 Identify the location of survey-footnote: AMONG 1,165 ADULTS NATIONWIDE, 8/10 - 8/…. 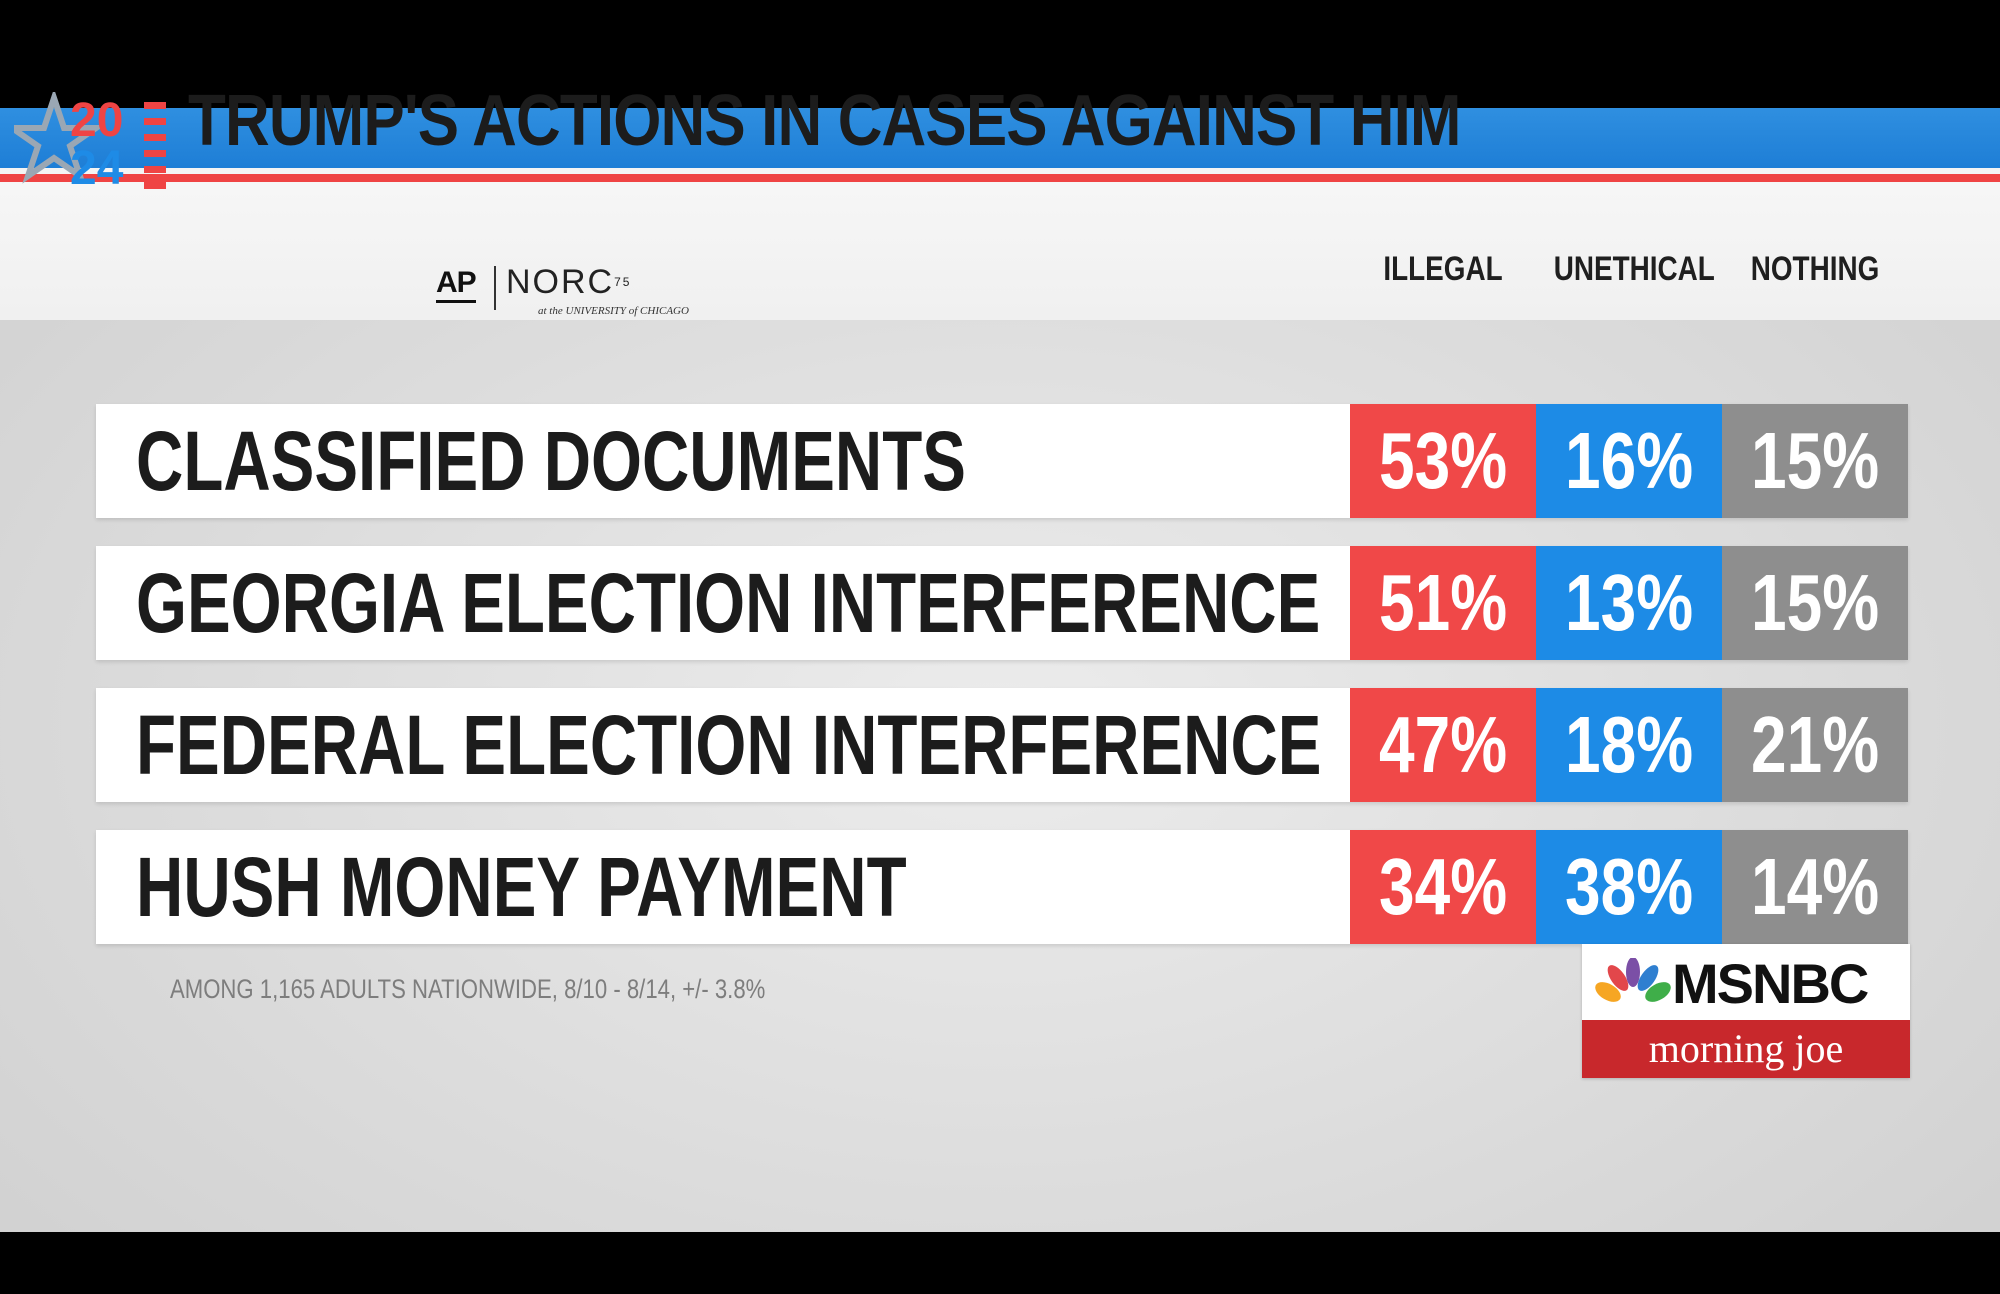
(468, 989).